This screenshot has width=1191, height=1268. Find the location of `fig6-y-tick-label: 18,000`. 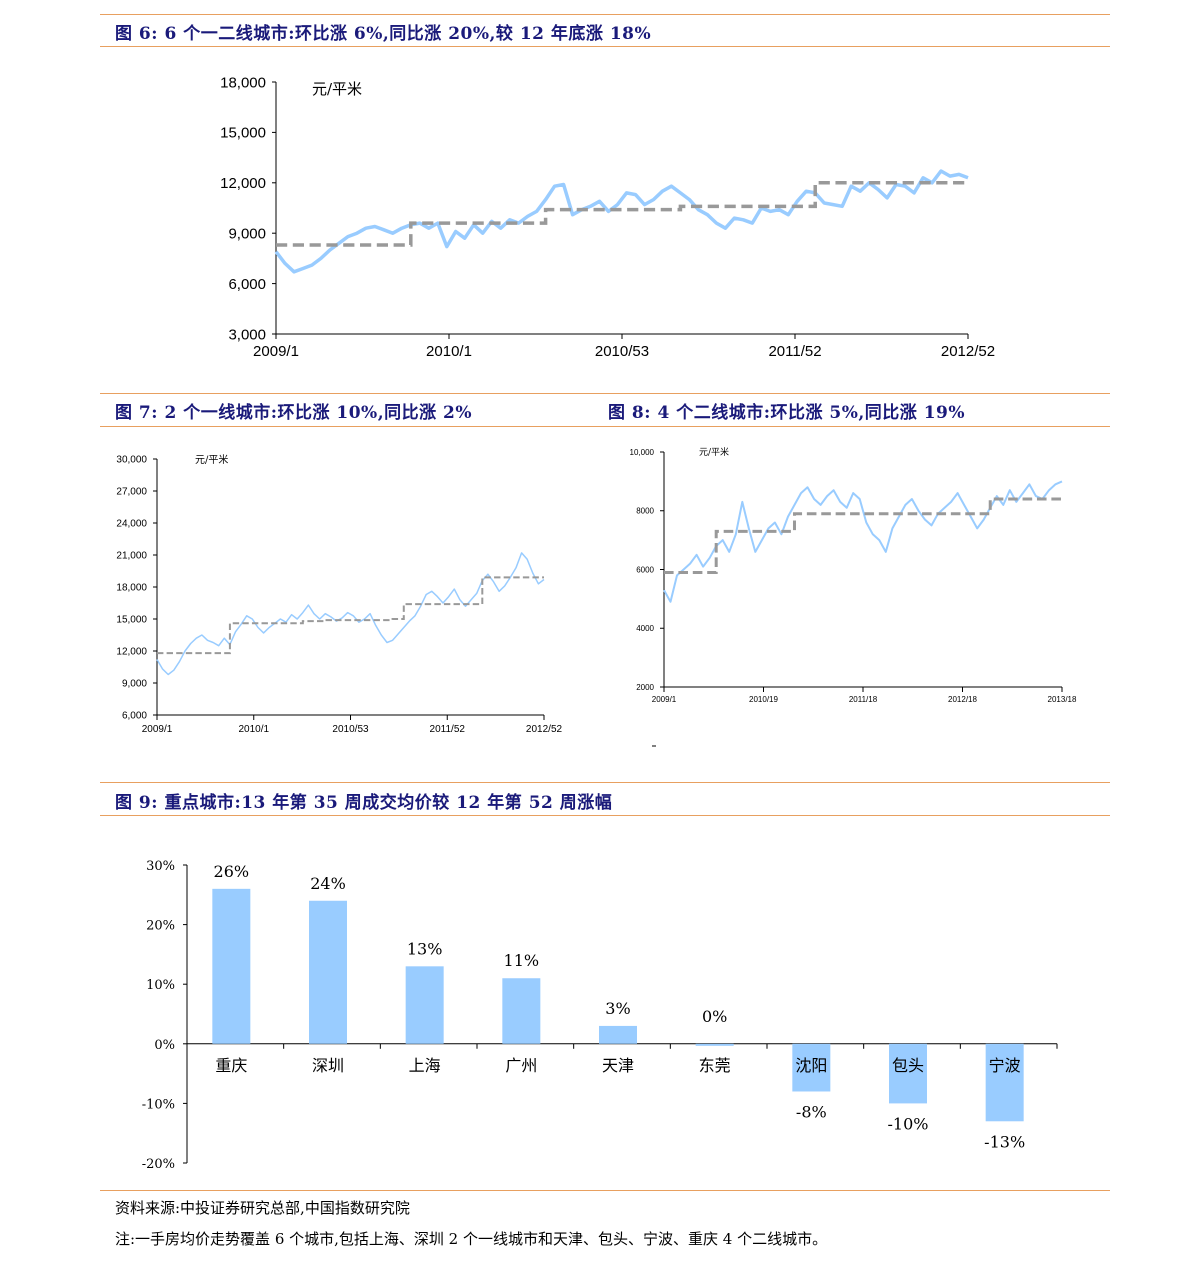

fig6-y-tick-label: 18,000 is located at coordinates (243, 82).